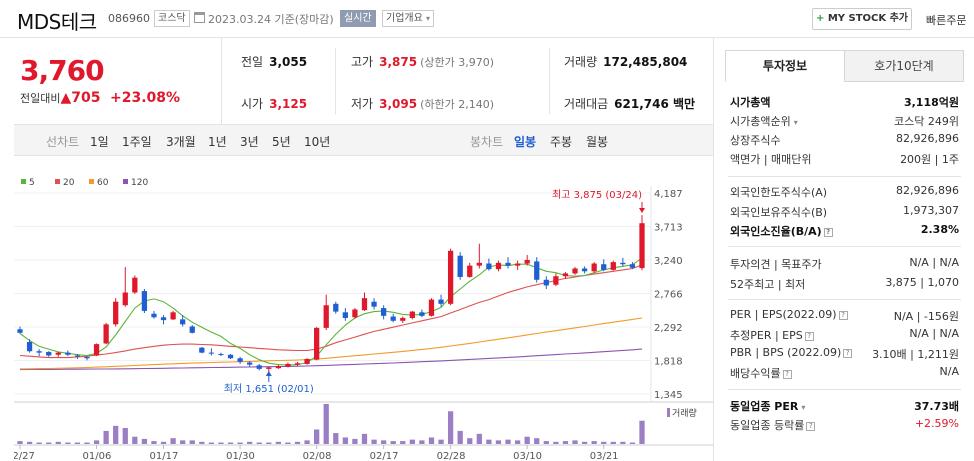  I want to click on row-label: 외국인보유주식수(B), so click(779, 212).